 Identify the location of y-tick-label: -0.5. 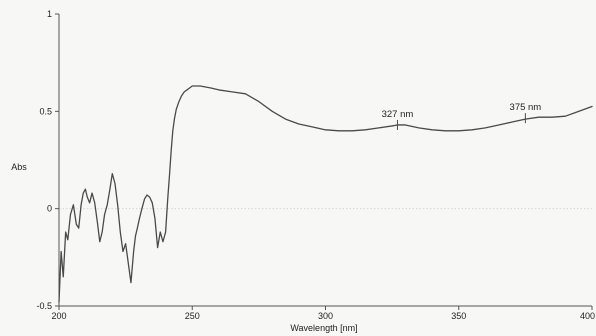
(44, 306).